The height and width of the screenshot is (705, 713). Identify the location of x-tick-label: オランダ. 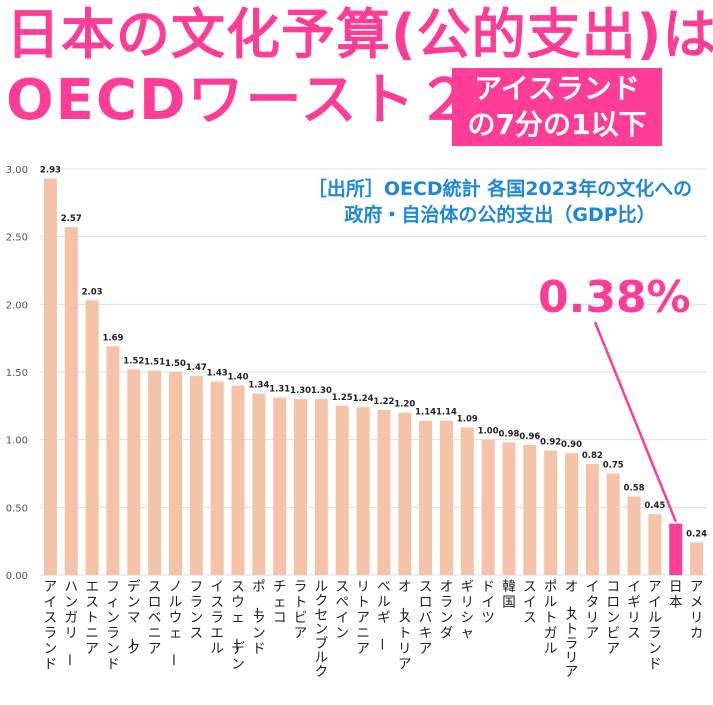
(447, 610).